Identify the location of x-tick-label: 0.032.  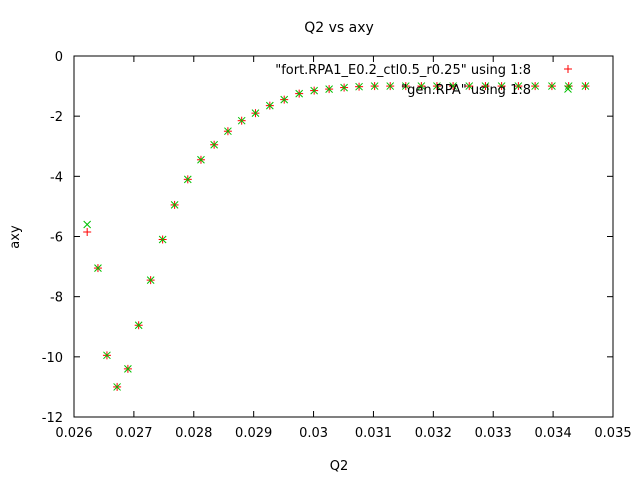
(433, 433).